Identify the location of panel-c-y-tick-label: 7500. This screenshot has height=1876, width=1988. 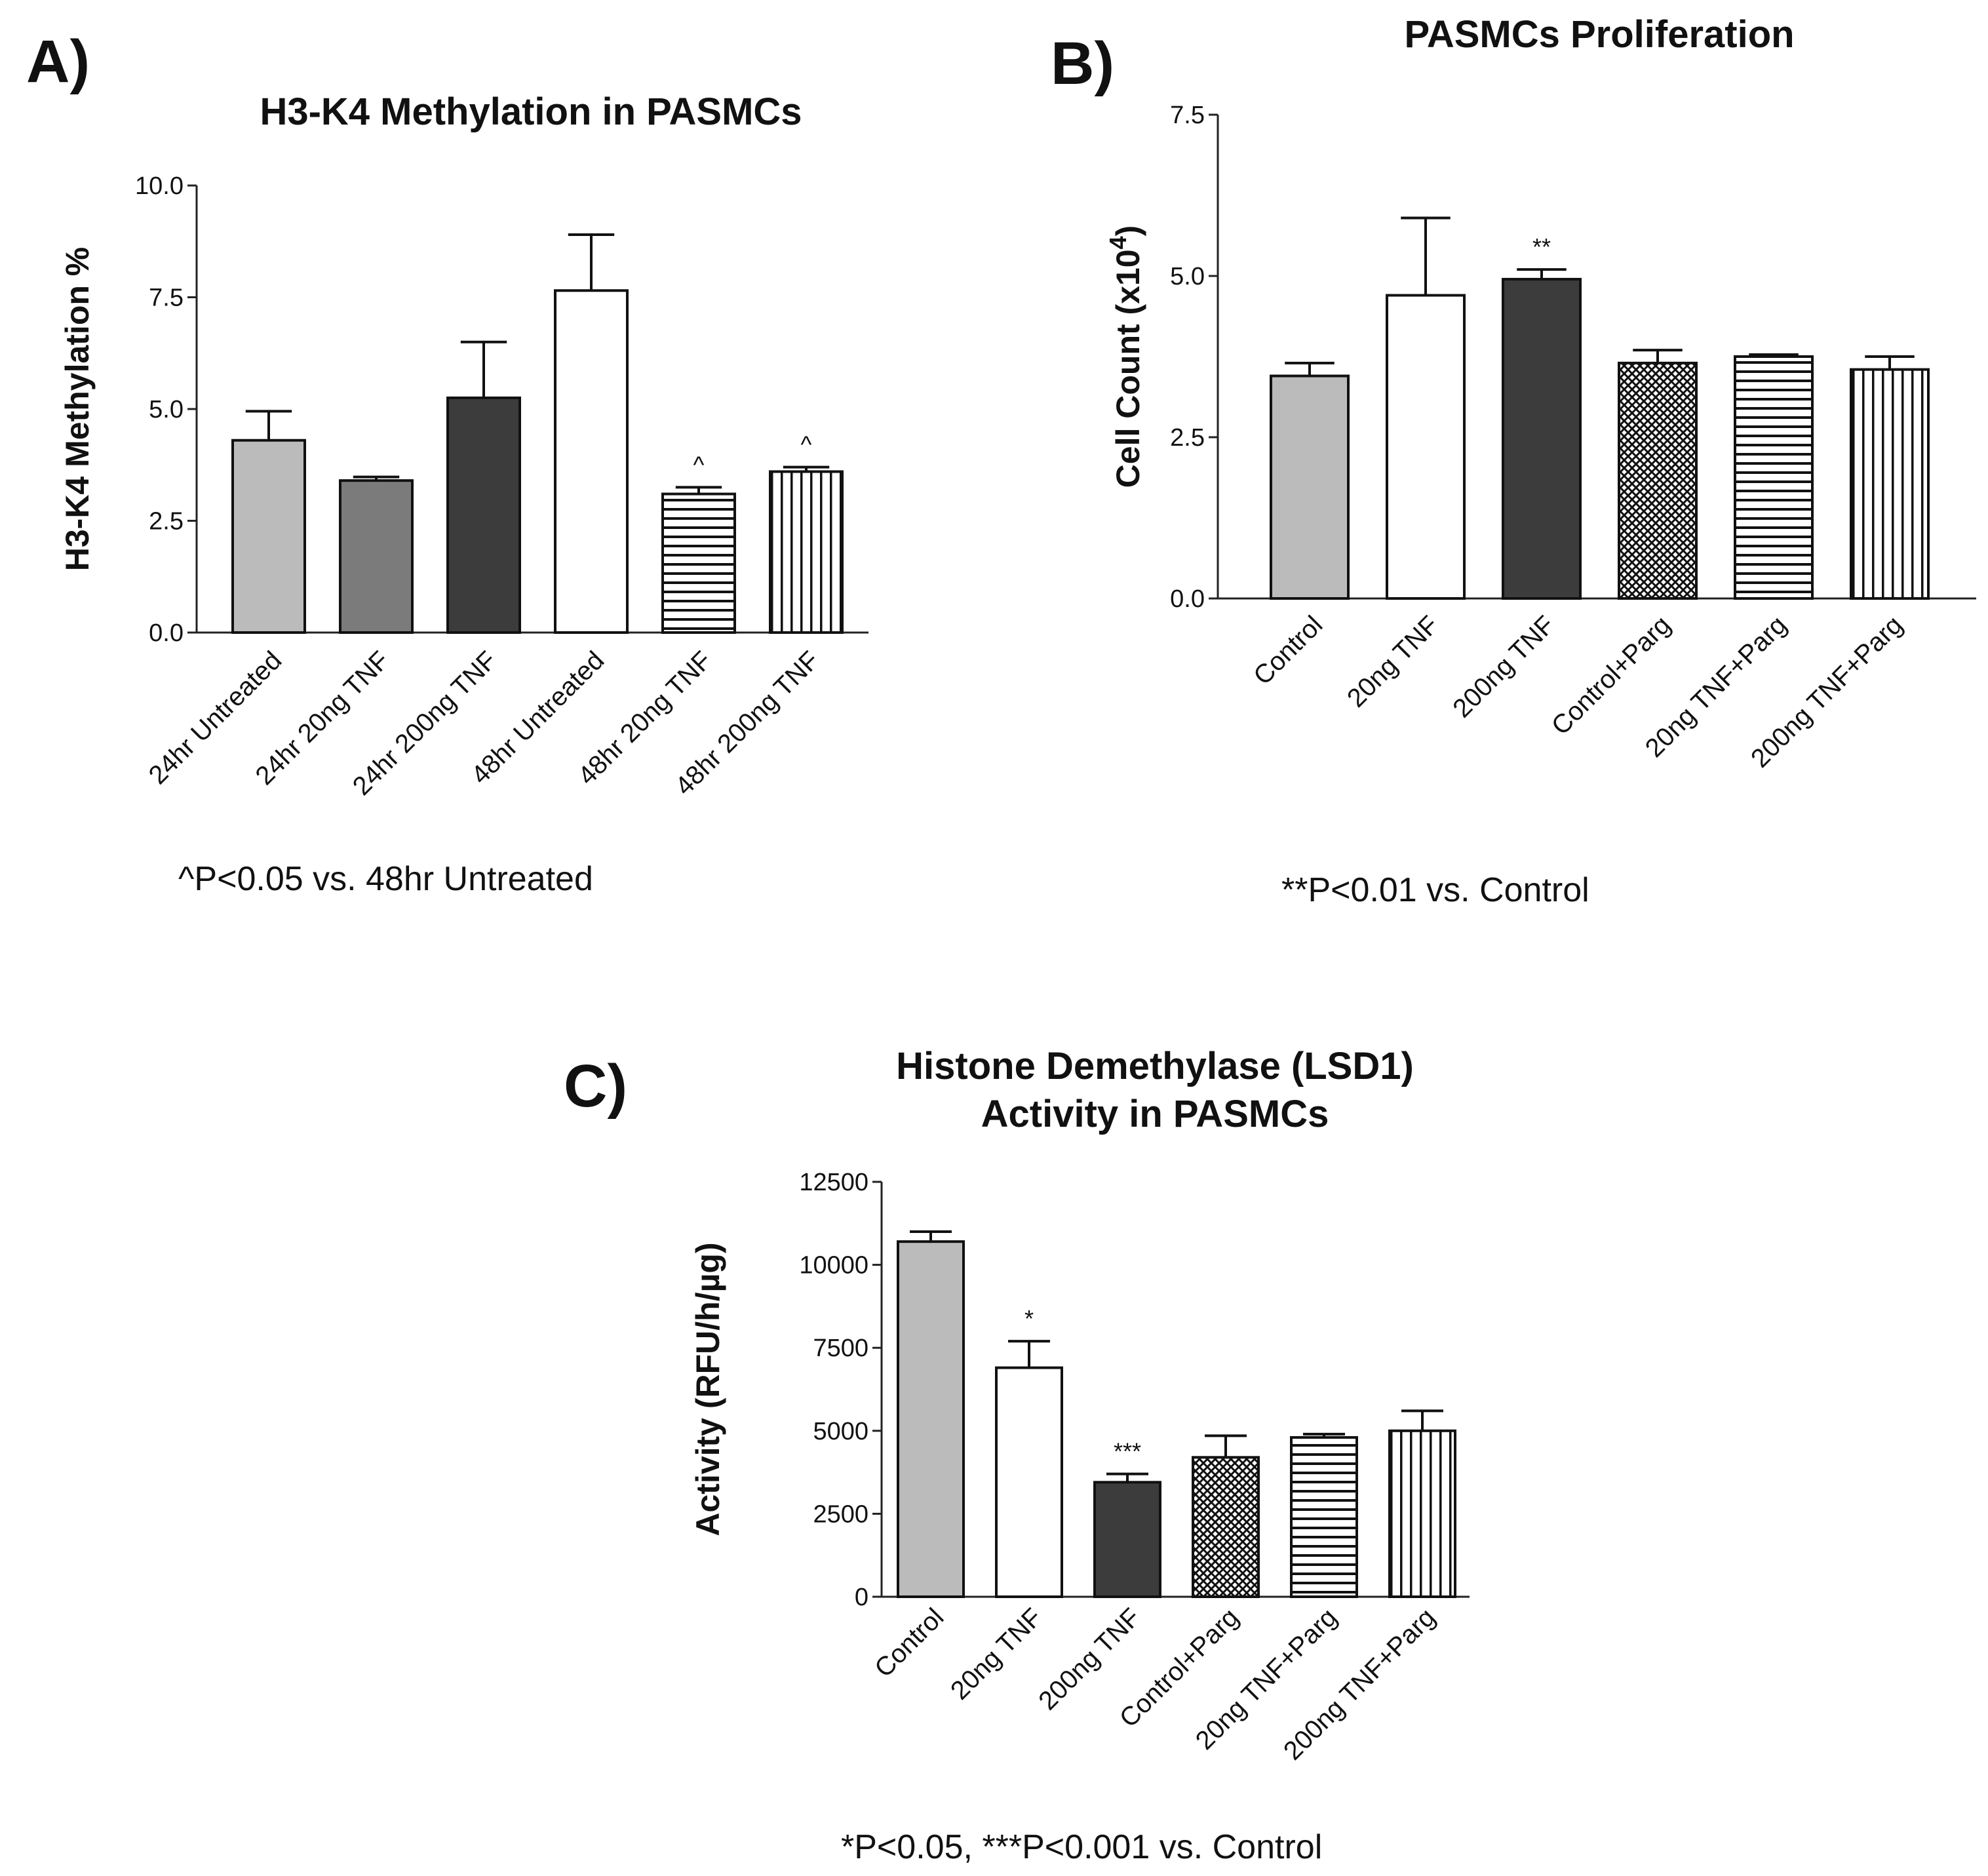
(840, 1348).